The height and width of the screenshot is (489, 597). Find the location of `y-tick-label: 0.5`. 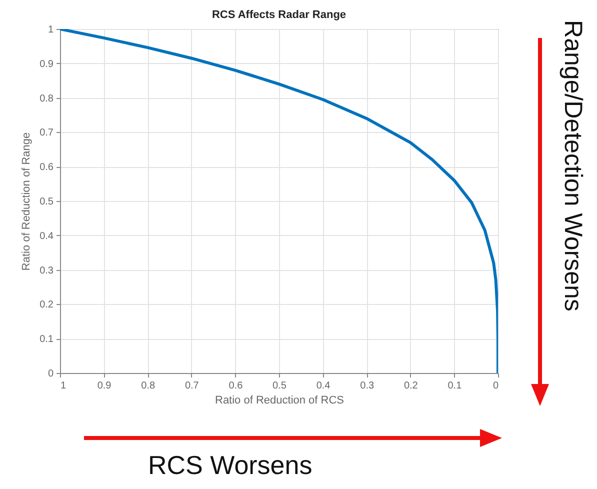

y-tick-label: 0.5 is located at coordinates (47, 202).